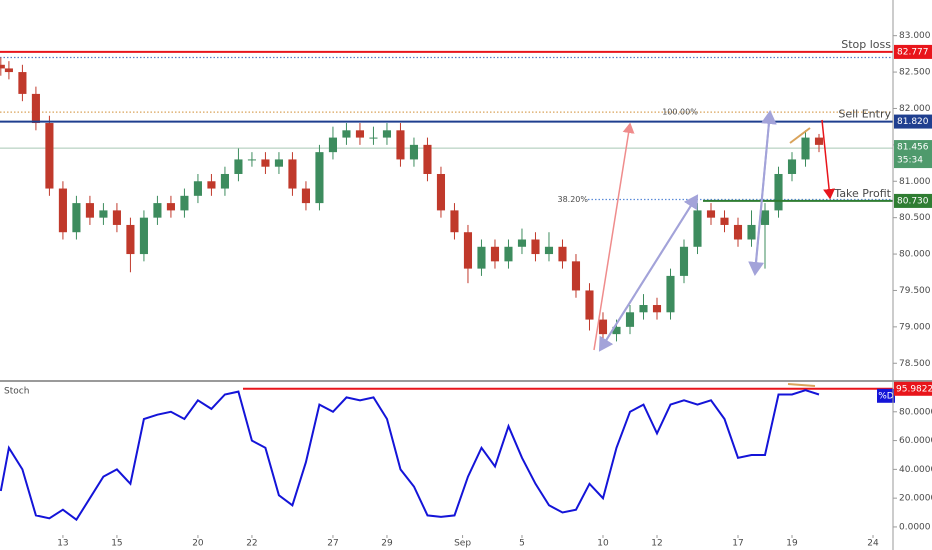 This screenshot has width=932, height=550. What do you see at coordinates (915, 73) in the screenshot?
I see `y-tick-label: 82.500` at bounding box center [915, 73].